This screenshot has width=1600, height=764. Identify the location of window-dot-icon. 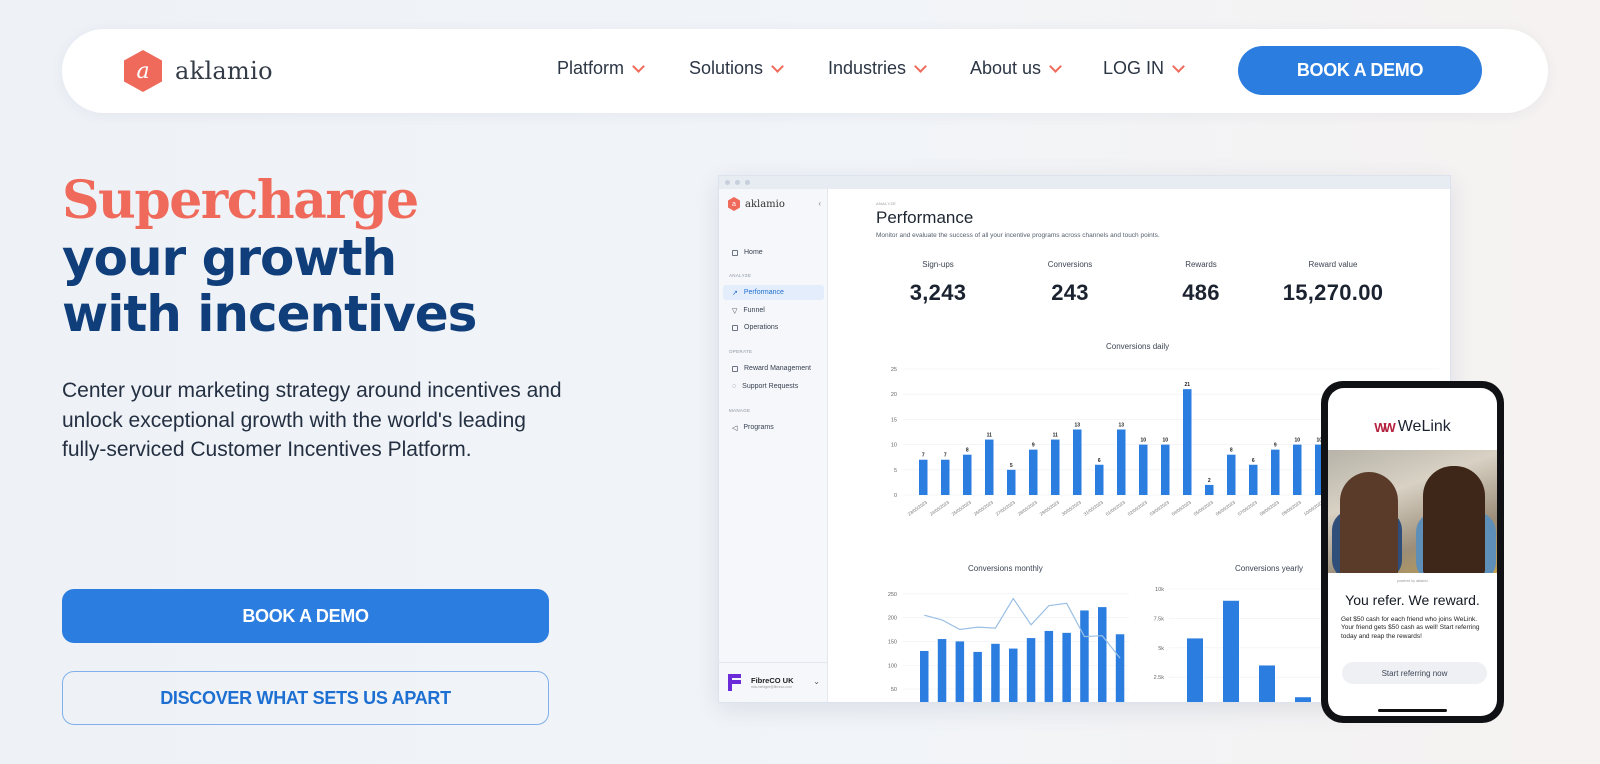
(737, 182).